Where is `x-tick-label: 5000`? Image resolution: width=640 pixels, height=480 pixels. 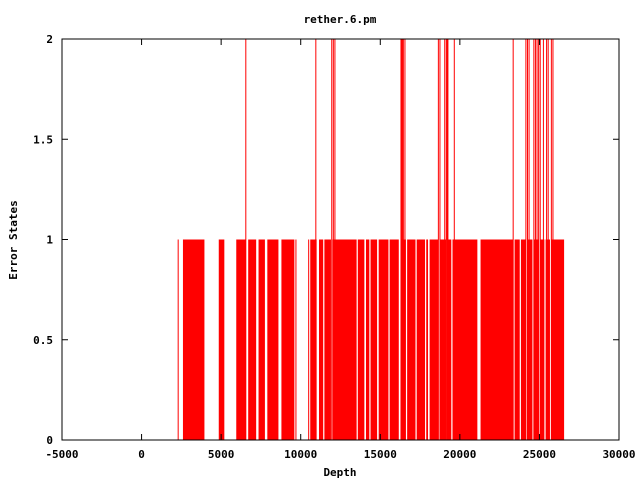
x-tick-label: 5000 is located at coordinates (221, 454).